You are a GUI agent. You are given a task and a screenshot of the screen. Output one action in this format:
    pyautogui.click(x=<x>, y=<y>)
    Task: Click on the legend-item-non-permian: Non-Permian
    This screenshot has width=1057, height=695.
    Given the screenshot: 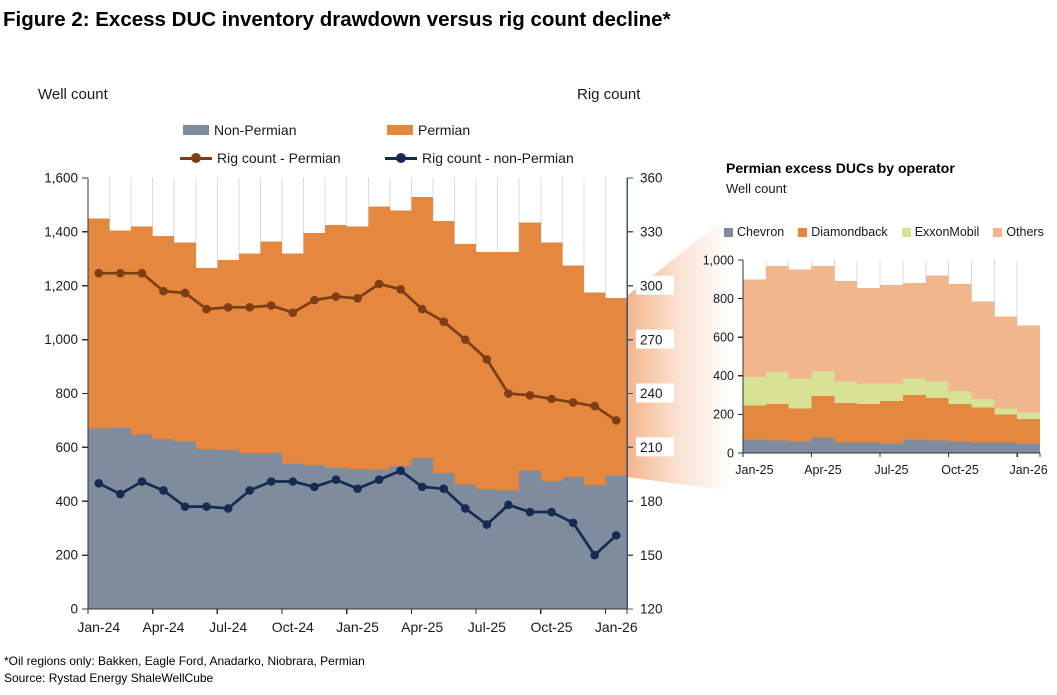 What is the action you would take?
    pyautogui.click(x=239, y=130)
    